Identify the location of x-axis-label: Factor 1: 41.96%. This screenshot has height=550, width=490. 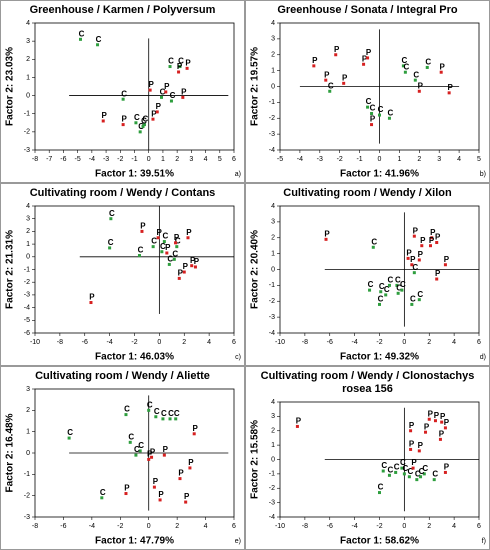
(379, 174).